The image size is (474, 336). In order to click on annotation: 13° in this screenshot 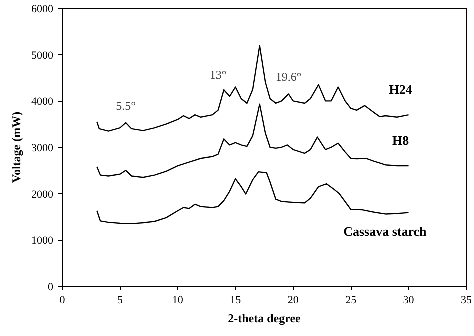, I will do `click(218, 75)`.